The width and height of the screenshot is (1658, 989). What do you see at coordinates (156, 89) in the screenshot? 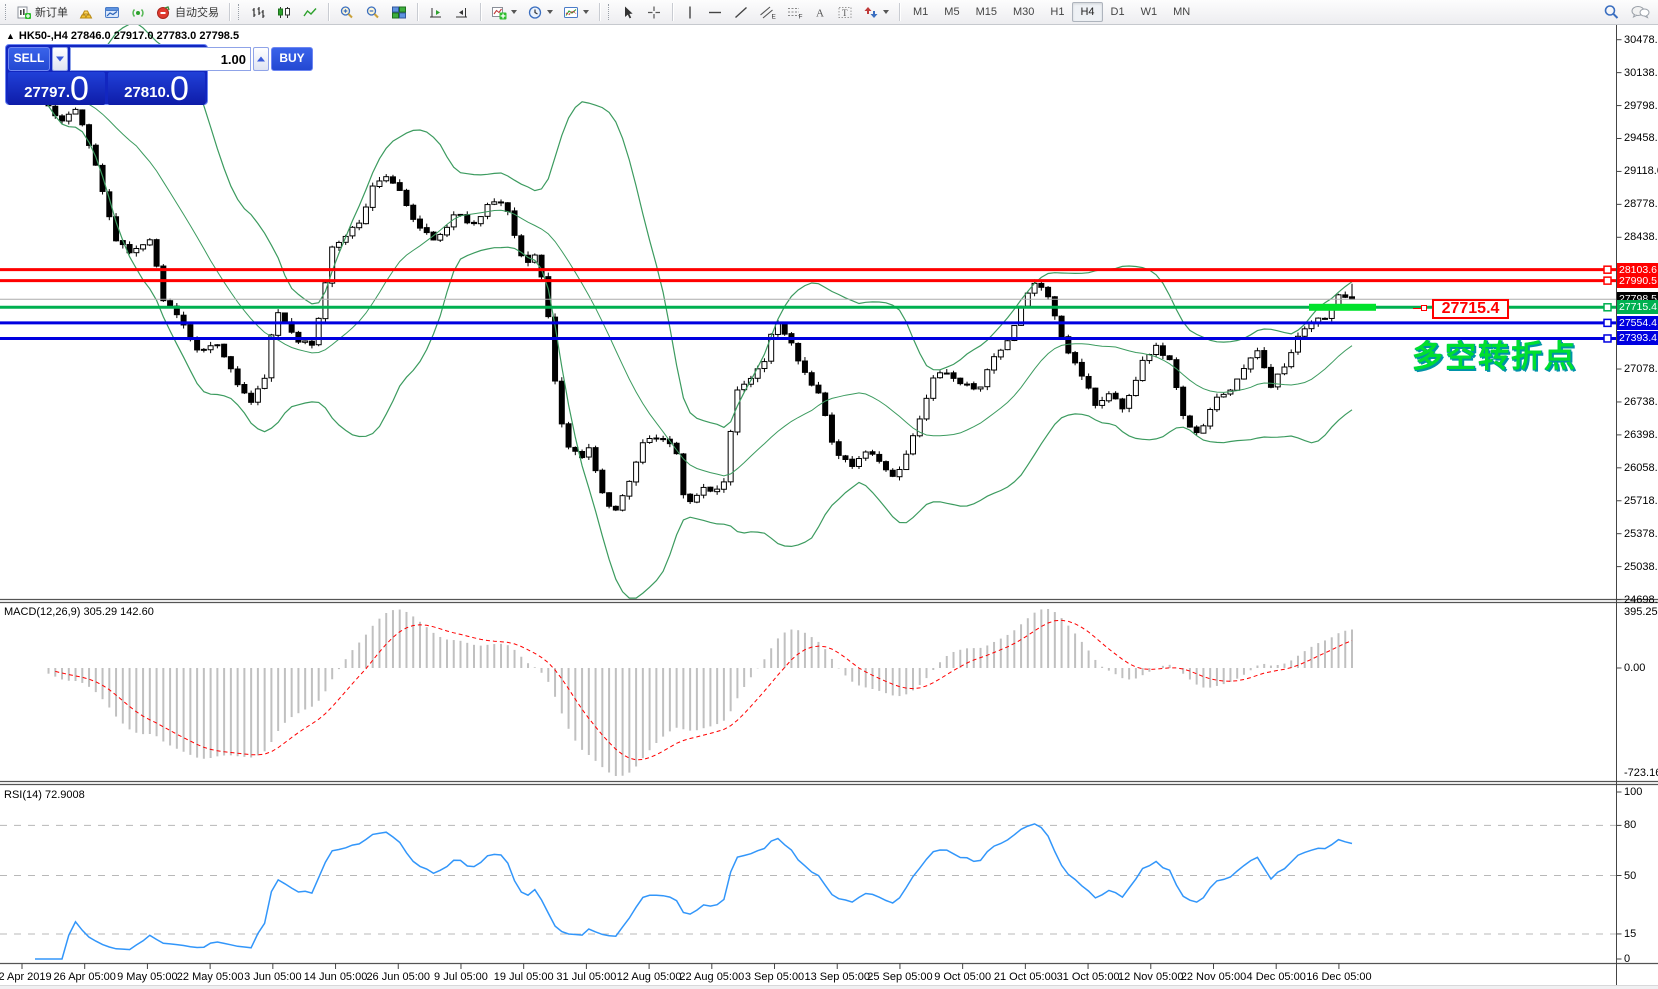
I see `buy-price-display: 27810. 0` at bounding box center [156, 89].